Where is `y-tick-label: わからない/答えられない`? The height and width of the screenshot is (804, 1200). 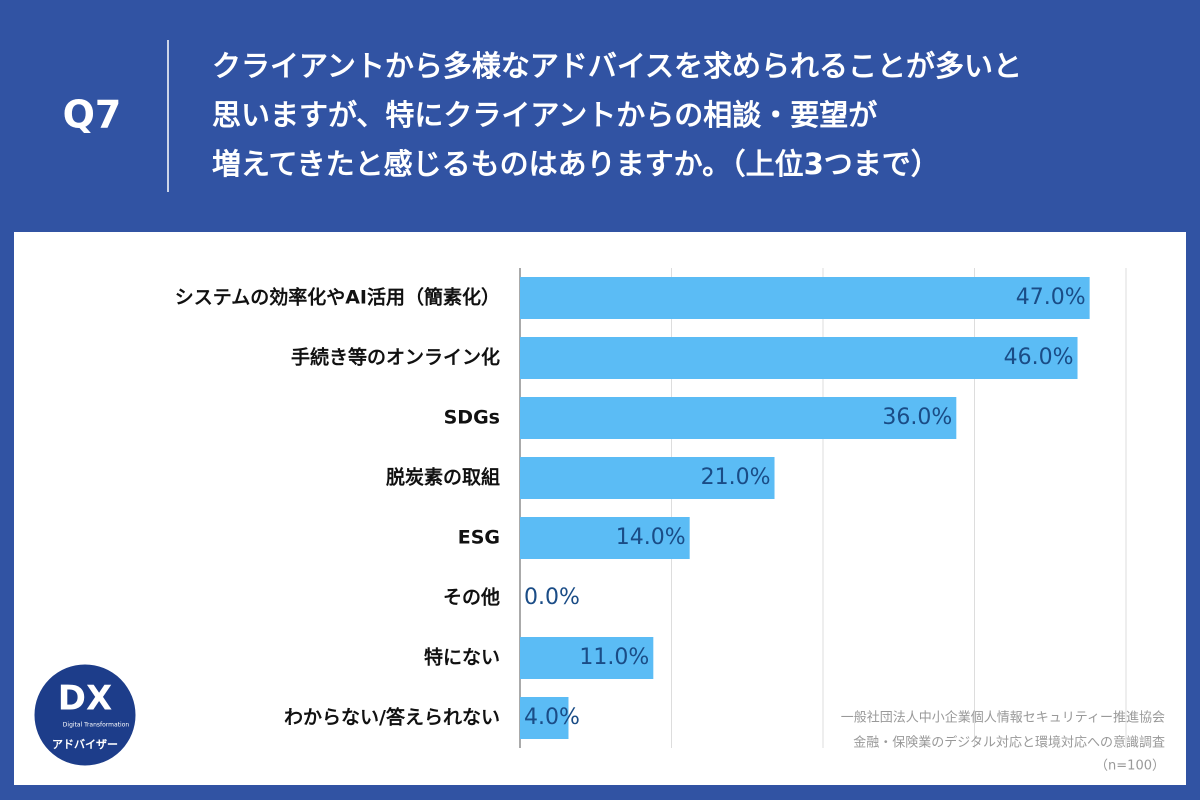 y-tick-label: わからない/答えられない is located at coordinates (392, 717).